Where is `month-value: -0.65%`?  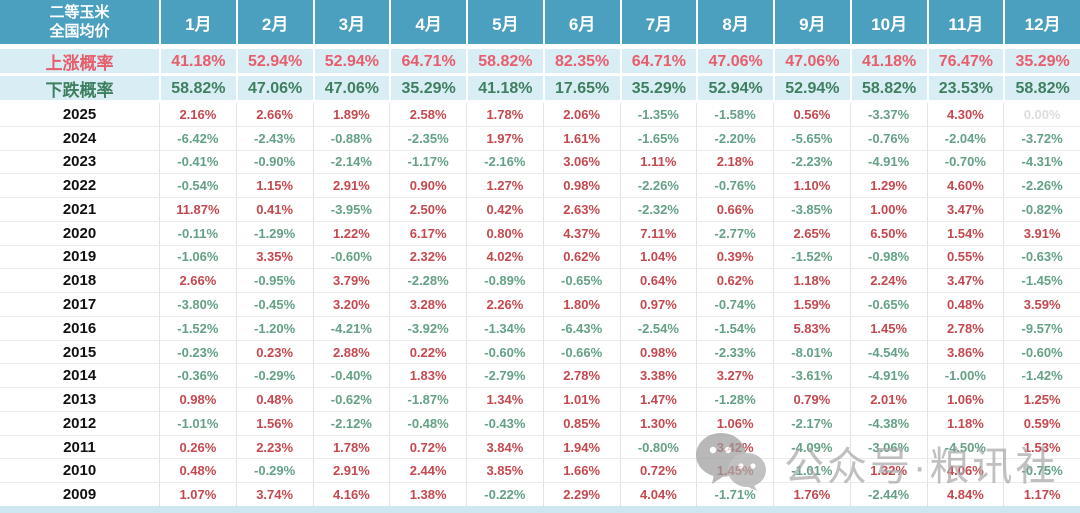 month-value: -0.65% is located at coordinates (888, 304).